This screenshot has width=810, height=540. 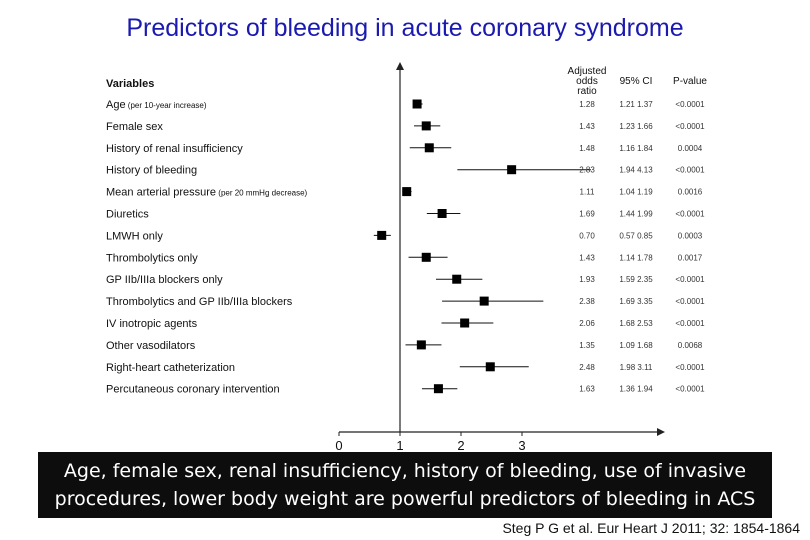 I want to click on ci-value: 1.36 1.94, so click(x=636, y=389).